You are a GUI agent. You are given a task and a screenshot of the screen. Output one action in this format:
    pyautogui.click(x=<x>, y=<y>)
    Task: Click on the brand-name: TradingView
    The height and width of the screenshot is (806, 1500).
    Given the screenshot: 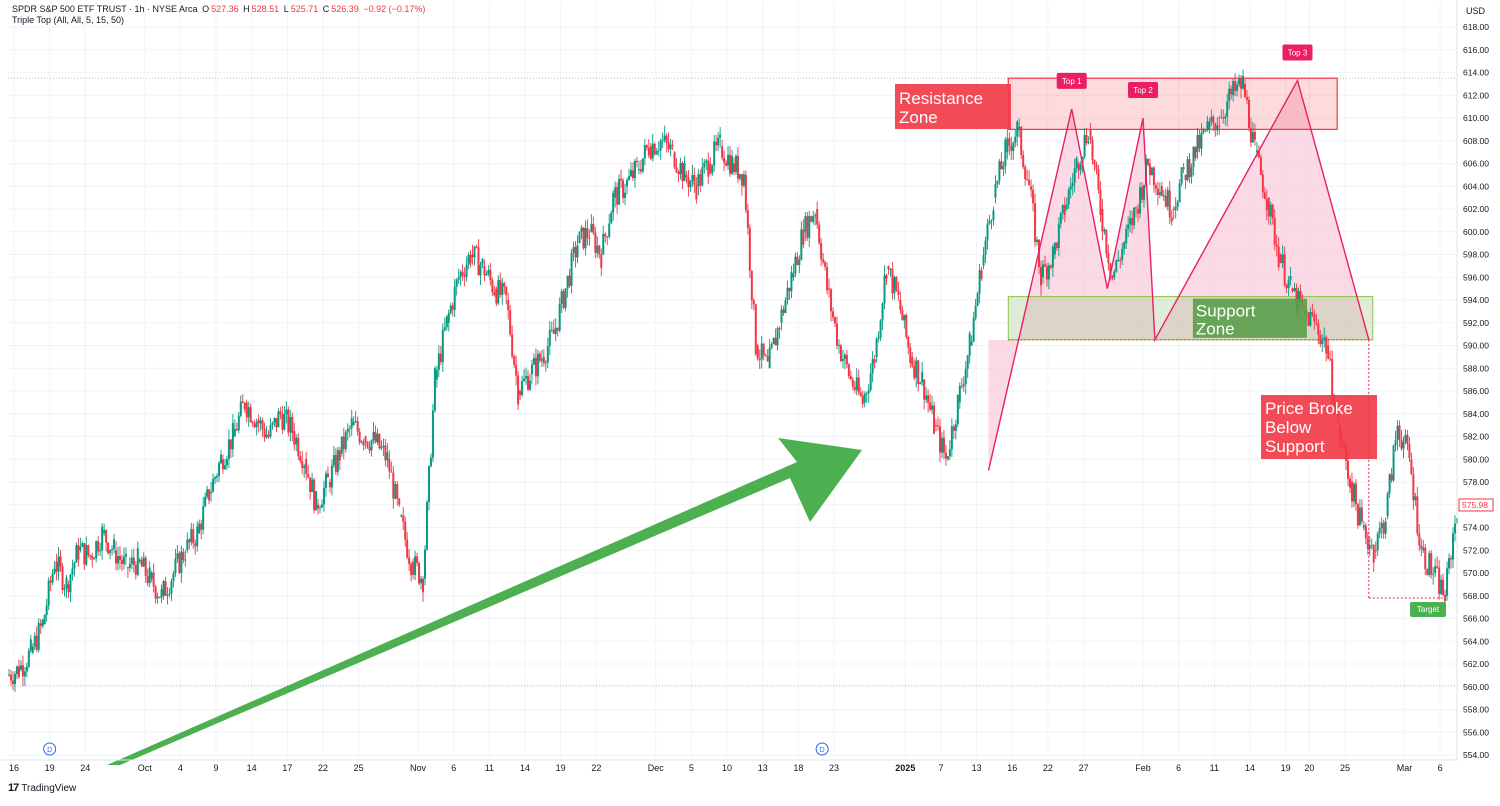 What is the action you would take?
    pyautogui.click(x=49, y=788)
    